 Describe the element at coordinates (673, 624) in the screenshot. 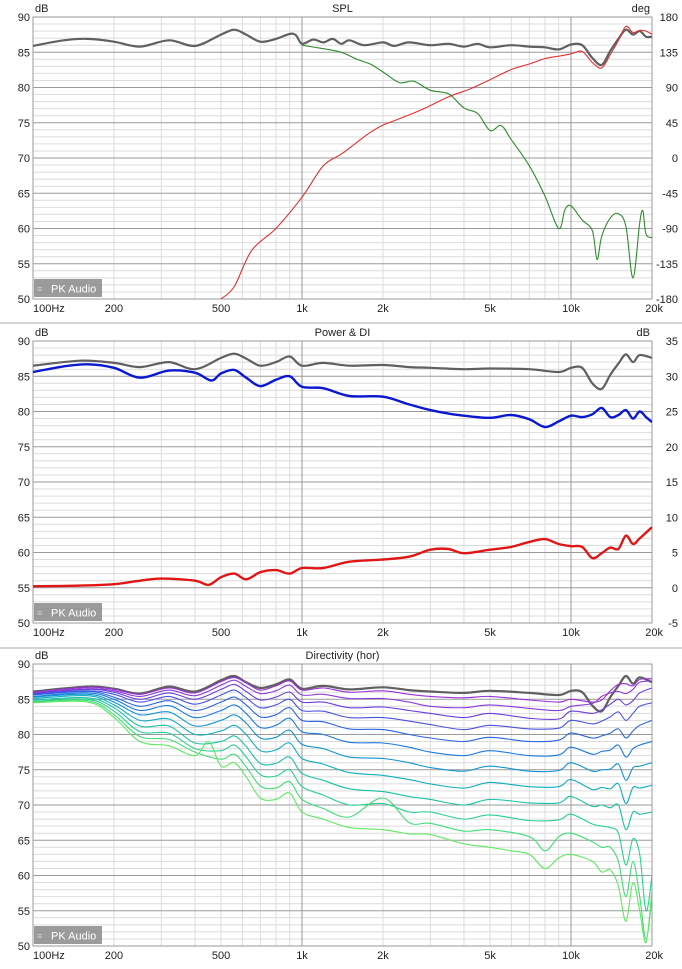

I see `y2-tick-label: -5` at that location.